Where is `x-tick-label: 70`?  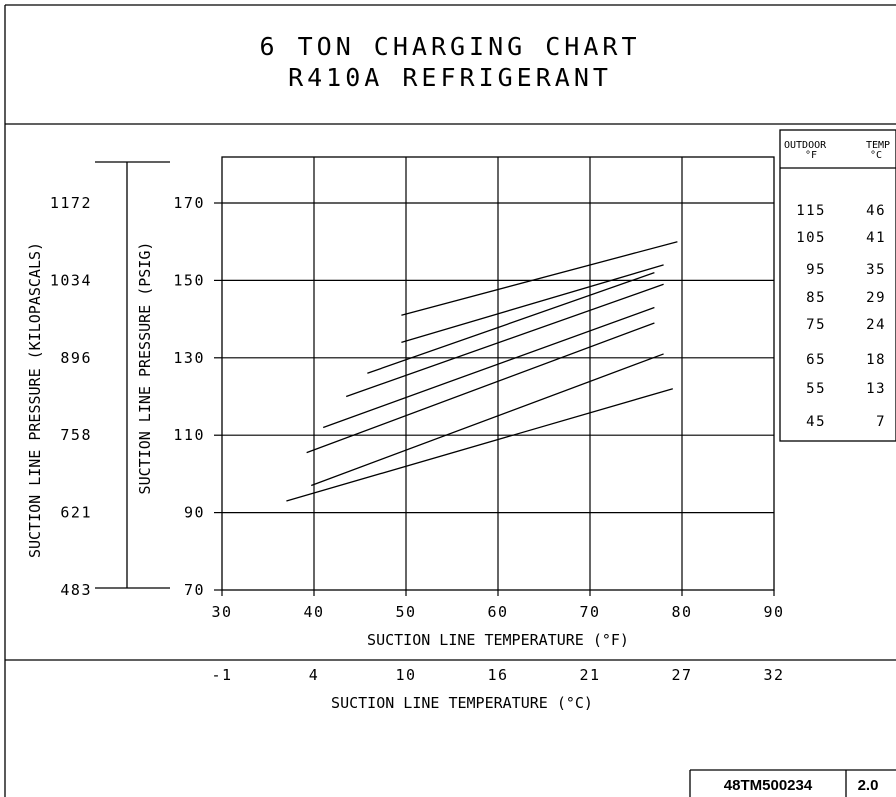 x-tick-label: 70 is located at coordinates (589, 612).